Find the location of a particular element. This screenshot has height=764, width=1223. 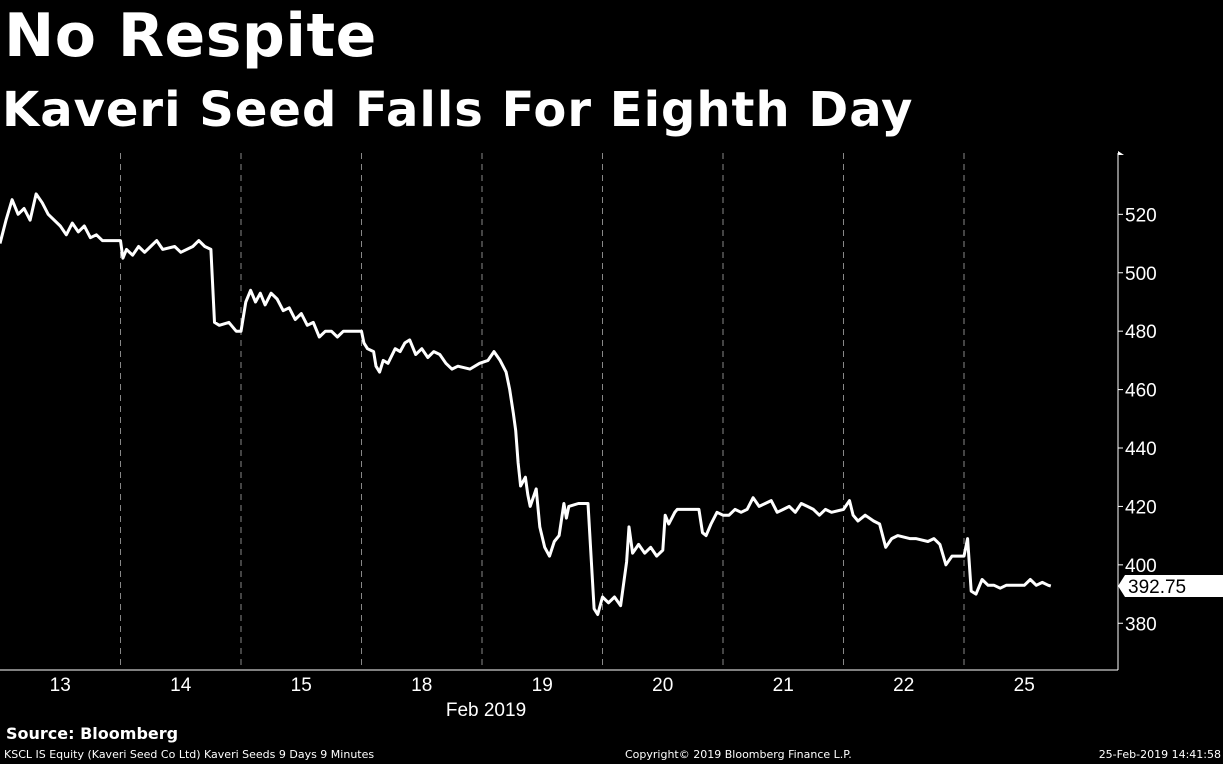

chart-title: No Respite is located at coordinates (190, 36).